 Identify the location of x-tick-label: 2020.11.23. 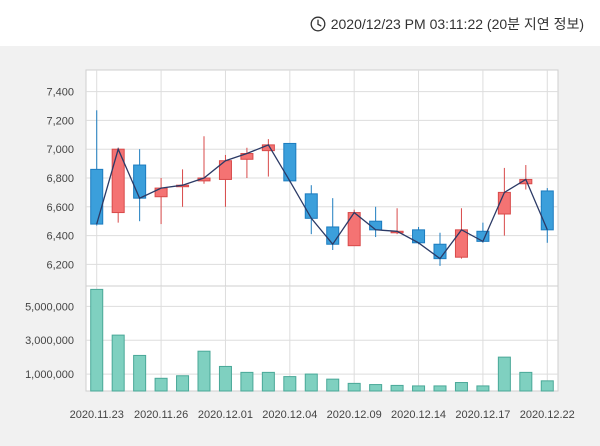
(97, 415).